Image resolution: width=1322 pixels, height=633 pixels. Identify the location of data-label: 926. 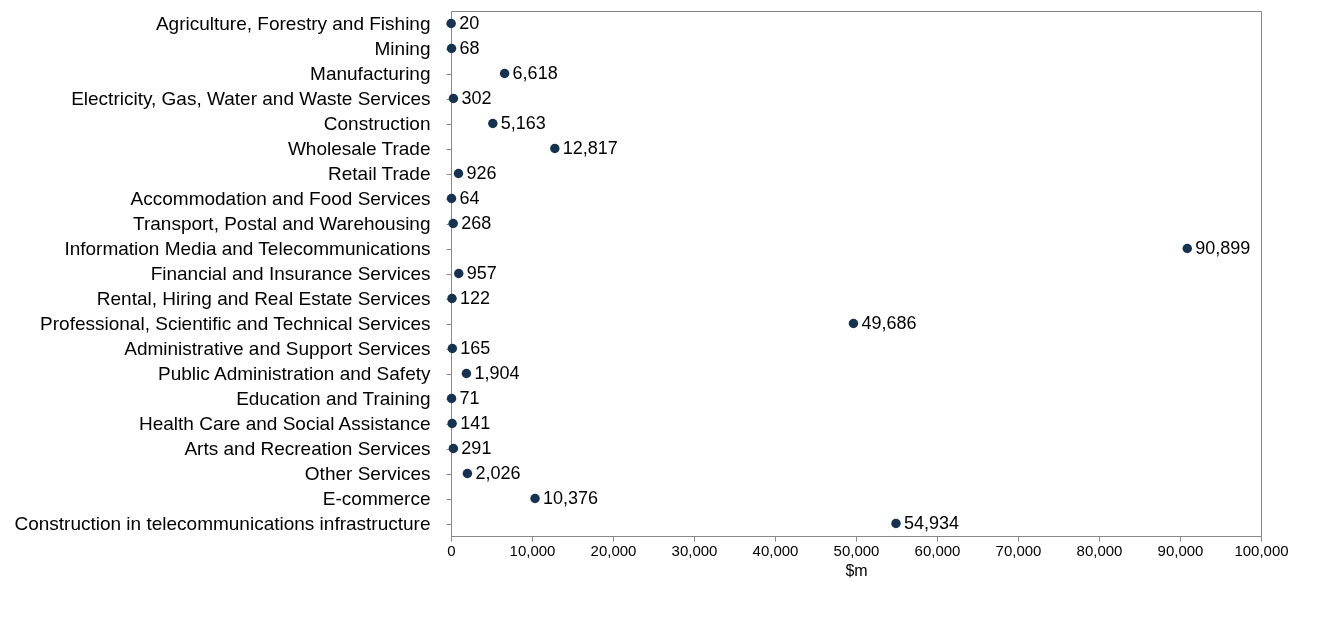
(481, 172).